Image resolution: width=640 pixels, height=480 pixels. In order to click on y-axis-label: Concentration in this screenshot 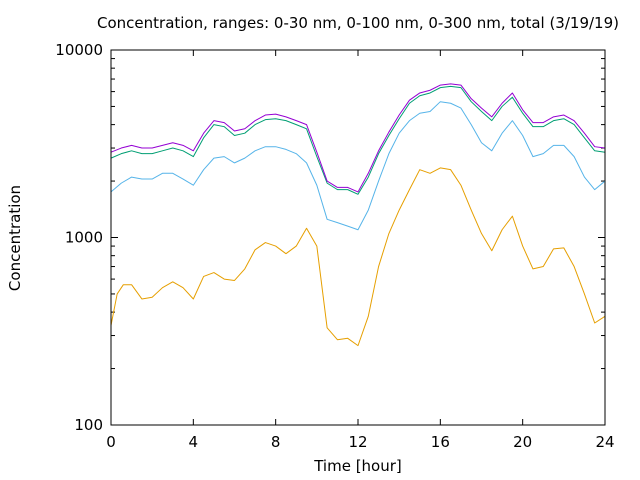, I will do `click(15, 238)`.